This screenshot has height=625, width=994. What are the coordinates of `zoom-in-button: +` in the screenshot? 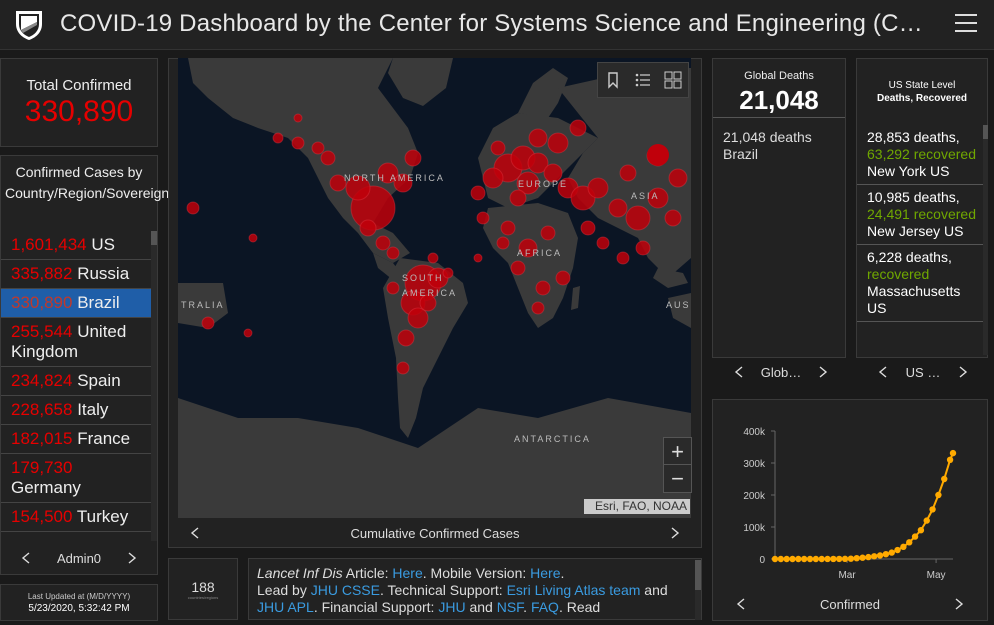 It's located at (677, 451).